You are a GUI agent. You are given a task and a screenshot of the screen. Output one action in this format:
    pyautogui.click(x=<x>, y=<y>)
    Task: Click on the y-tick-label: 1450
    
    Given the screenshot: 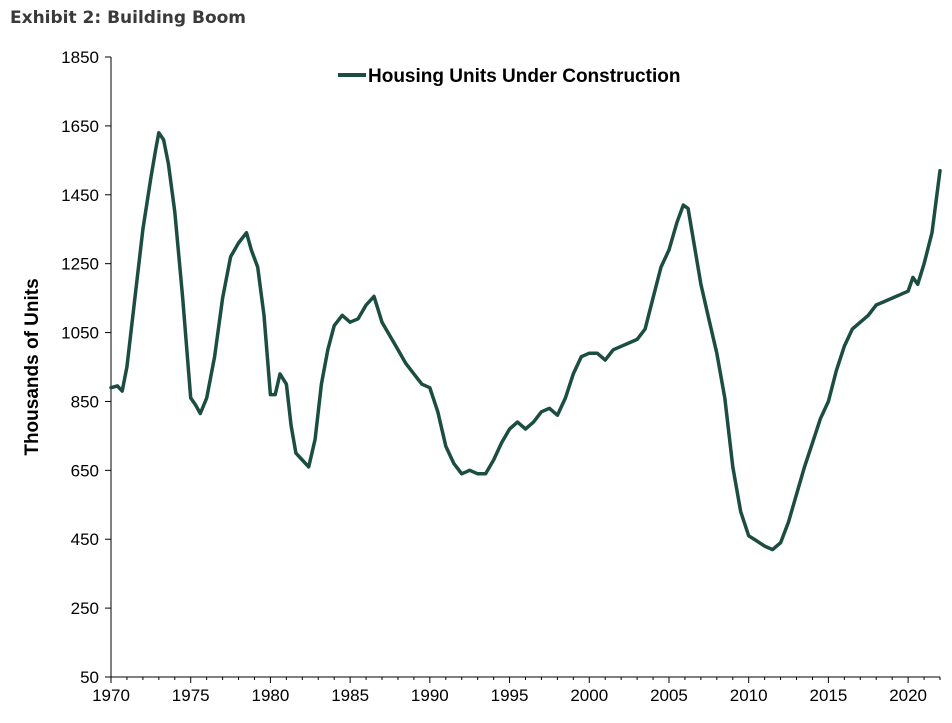 What is the action you would take?
    pyautogui.click(x=80, y=195)
    